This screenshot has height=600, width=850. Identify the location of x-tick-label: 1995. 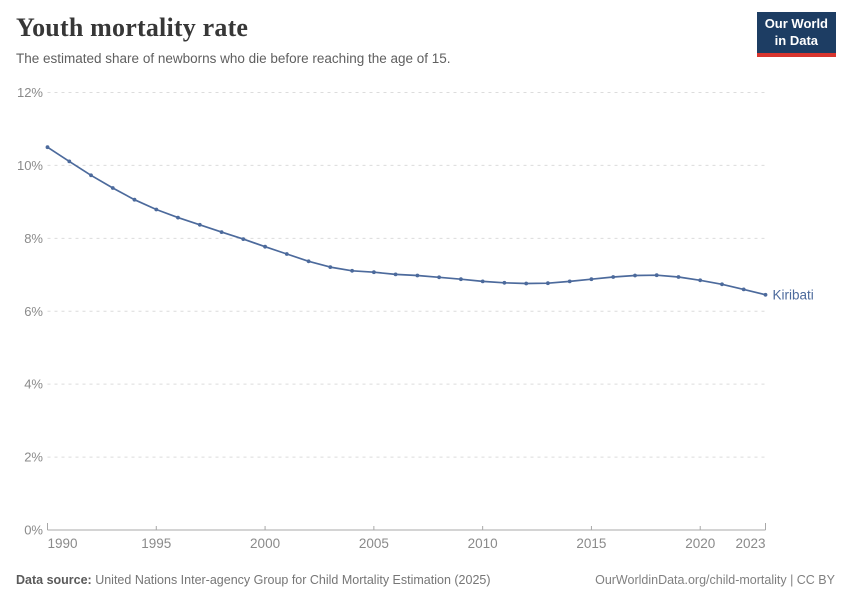
(156, 543).